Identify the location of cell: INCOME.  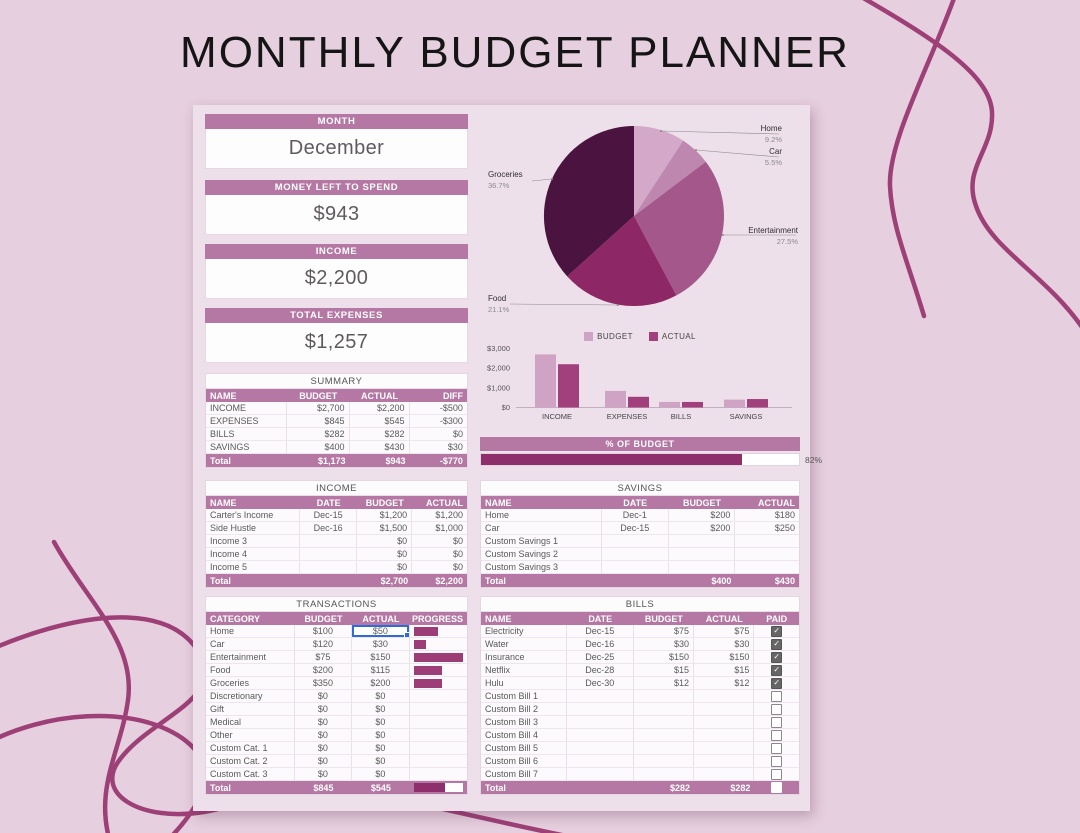
(246, 408).